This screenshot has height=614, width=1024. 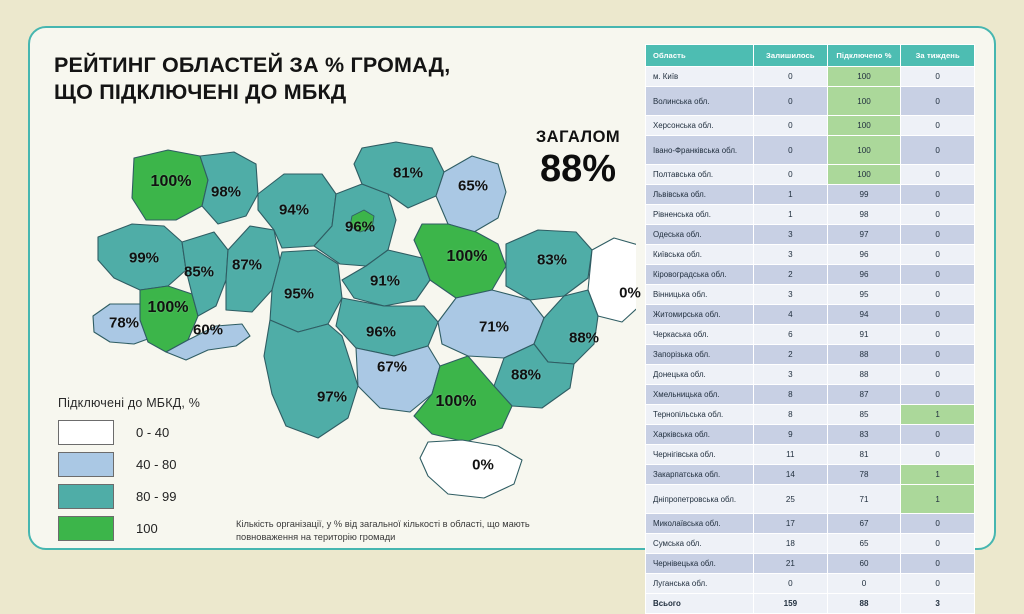 I want to click on table-row: Чернігівська обл. 11 81 0, so click(x=810, y=454).